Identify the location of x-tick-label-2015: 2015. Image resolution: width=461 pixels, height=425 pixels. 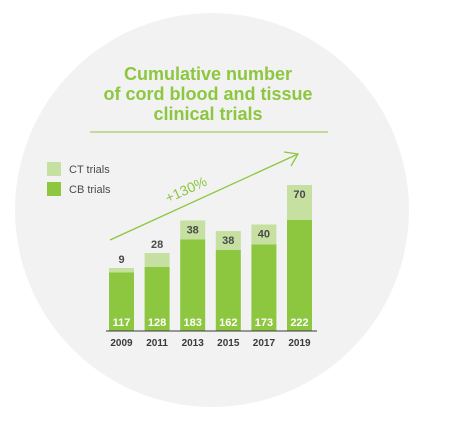
(228, 343).